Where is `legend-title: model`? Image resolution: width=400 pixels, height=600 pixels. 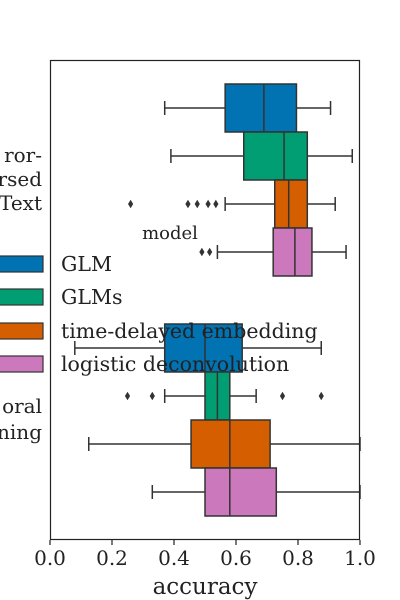 legend-title: model is located at coordinates (170, 233).